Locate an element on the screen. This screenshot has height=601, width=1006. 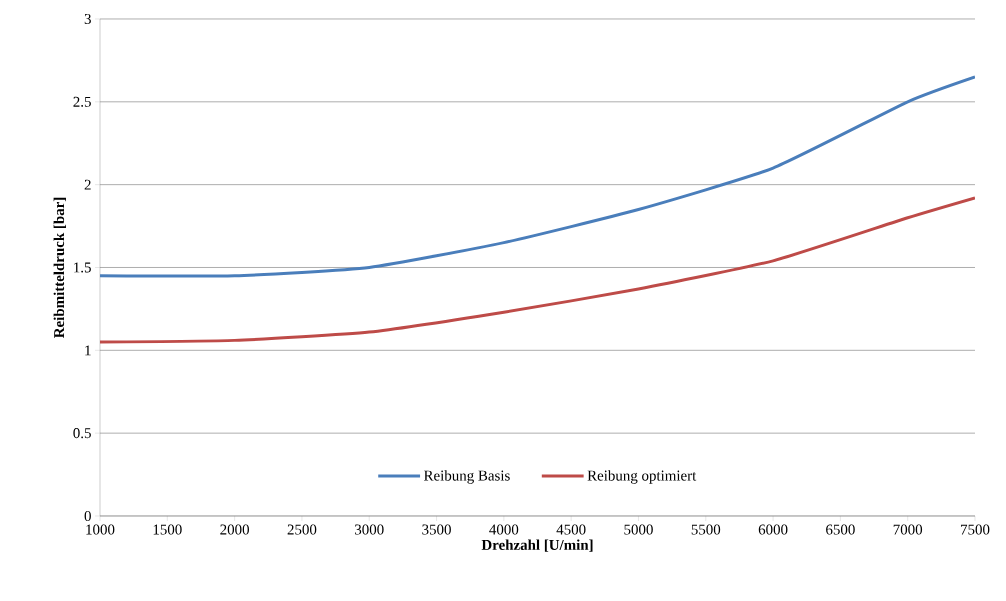
x-tick-label: 7500 is located at coordinates (975, 529).